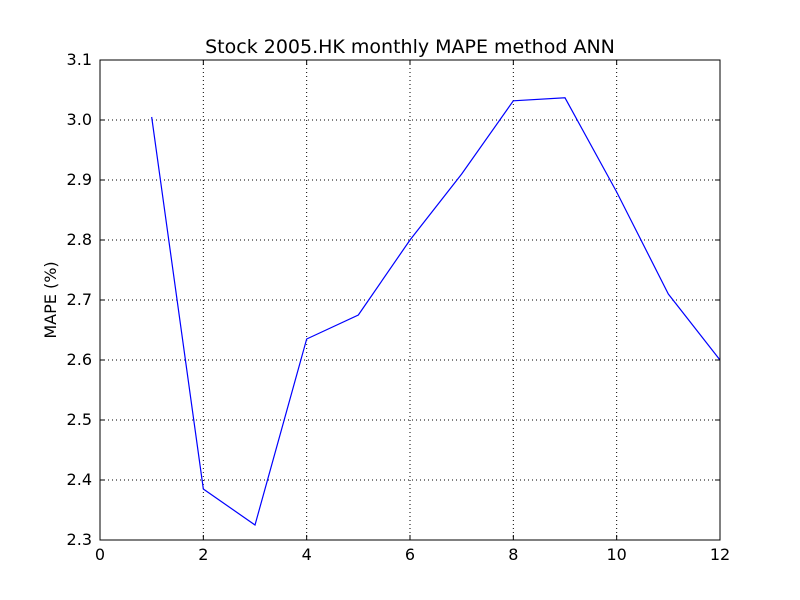  I want to click on x-tick-label: 8, so click(513, 554).